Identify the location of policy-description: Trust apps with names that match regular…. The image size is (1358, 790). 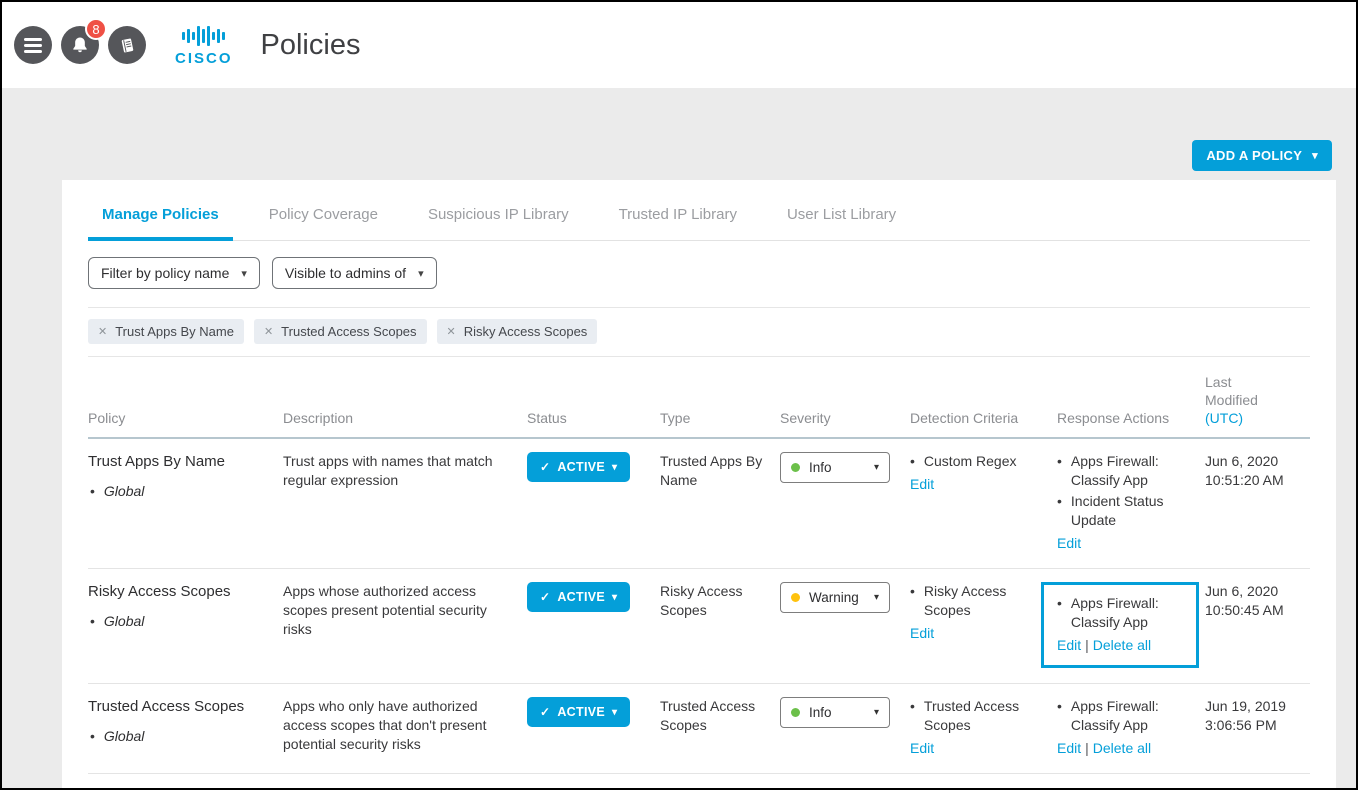
(388, 470).